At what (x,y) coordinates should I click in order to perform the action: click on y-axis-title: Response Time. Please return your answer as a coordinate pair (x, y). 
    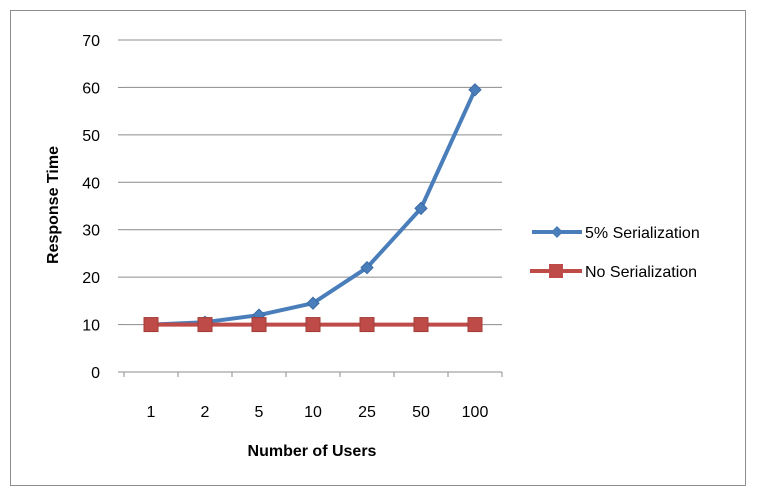
    Looking at the image, I should click on (53, 205).